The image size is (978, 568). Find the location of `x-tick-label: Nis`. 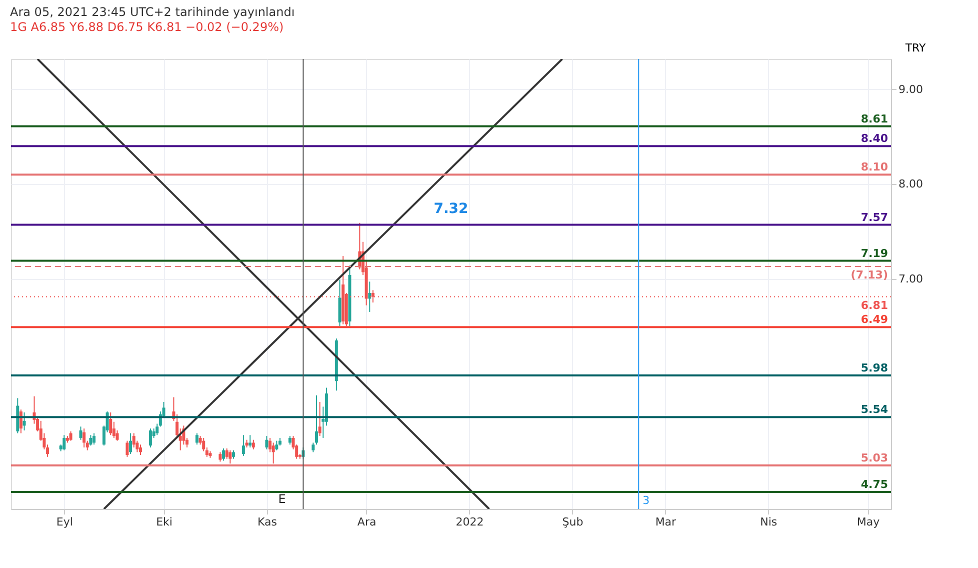

x-tick-label: Nis is located at coordinates (769, 522).